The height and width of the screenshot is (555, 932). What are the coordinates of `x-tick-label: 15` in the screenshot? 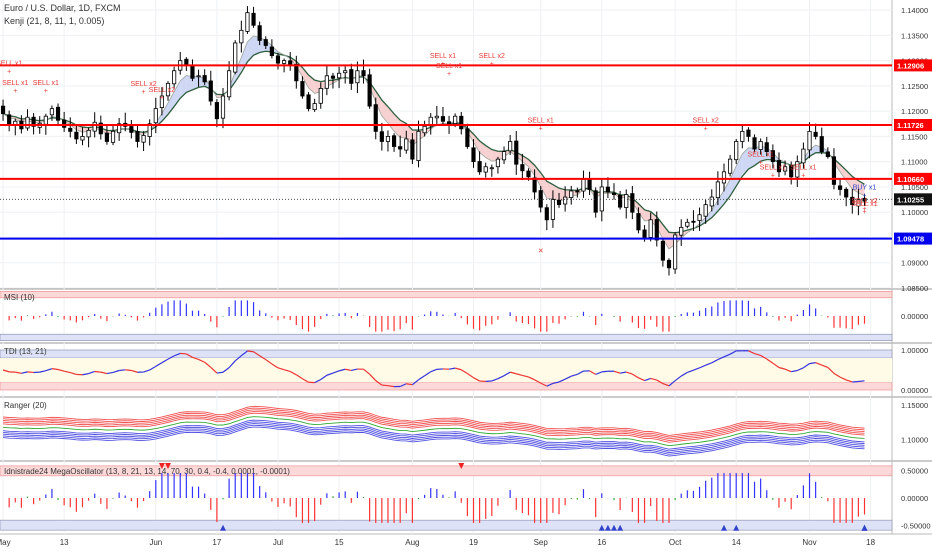 It's located at (339, 542).